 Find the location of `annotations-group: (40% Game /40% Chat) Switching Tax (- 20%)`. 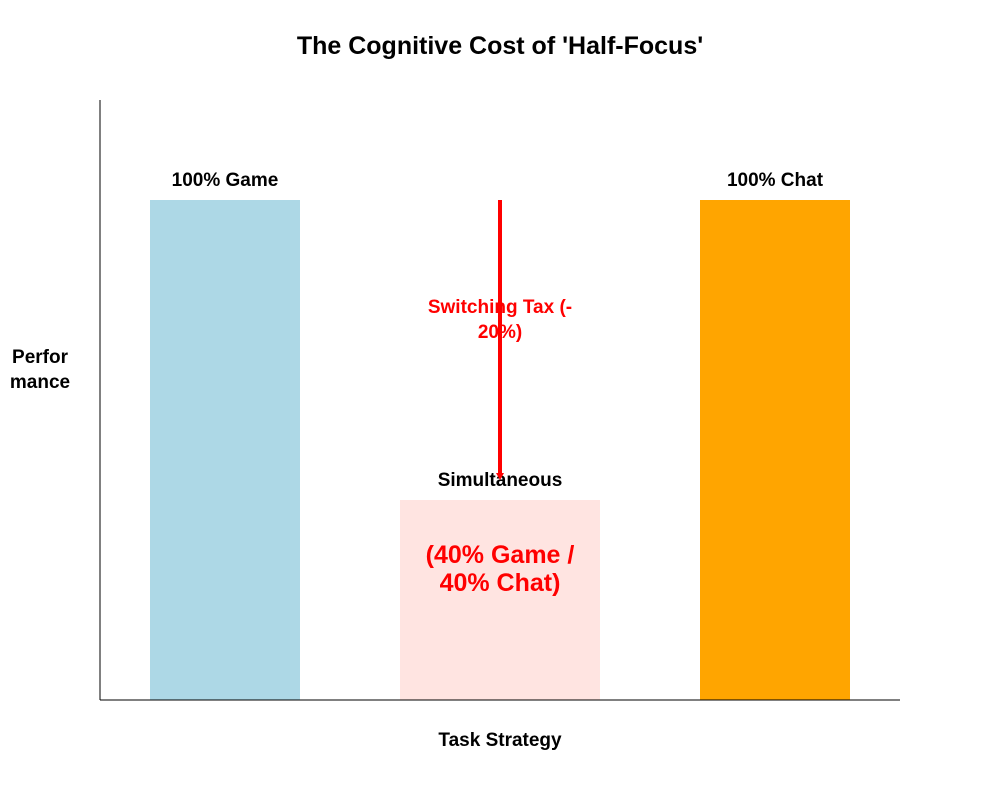

annotations-group: (40% Game /40% Chat) Switching Tax (- 20%) is located at coordinates (500, 398).